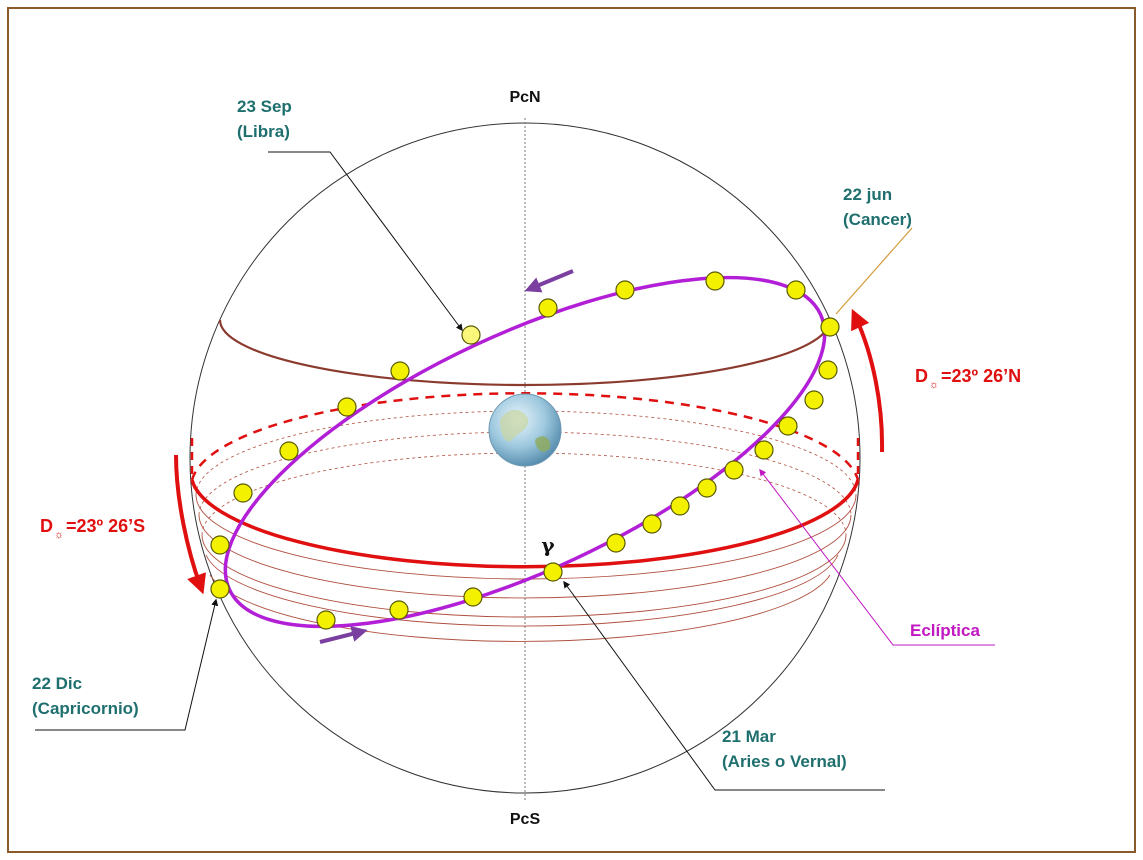  I want to click on libra-date-label: 23 Sep, so click(264, 106).